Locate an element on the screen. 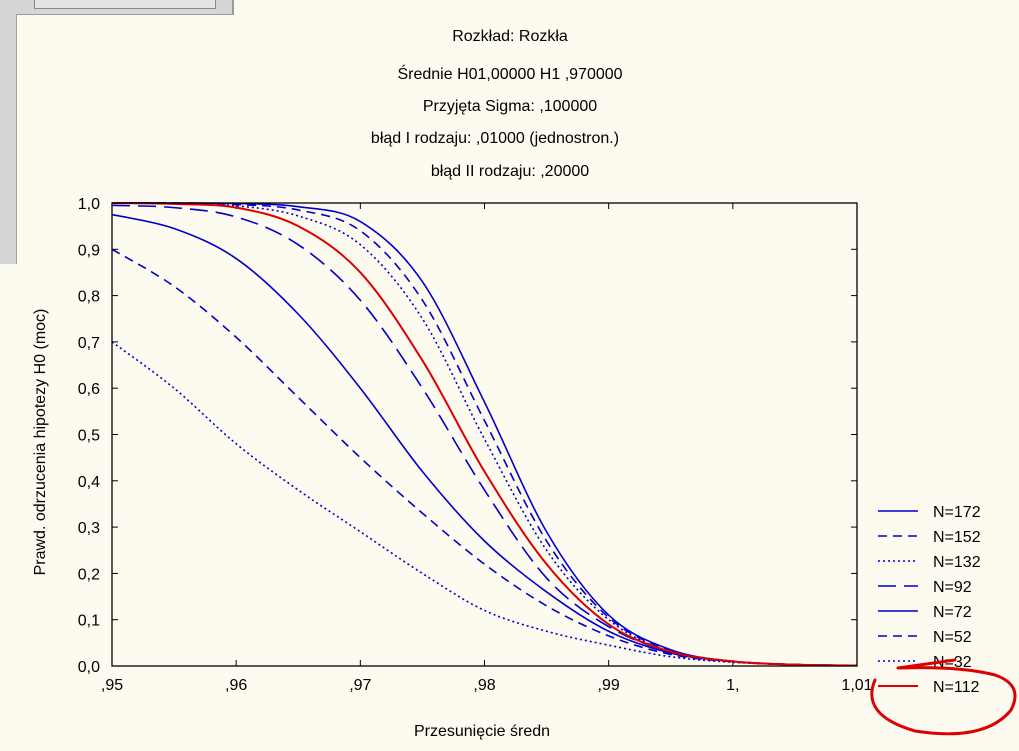 Image resolution: width=1019 pixels, height=751 pixels. y-tick-label: 0,9 is located at coordinates (89, 250).